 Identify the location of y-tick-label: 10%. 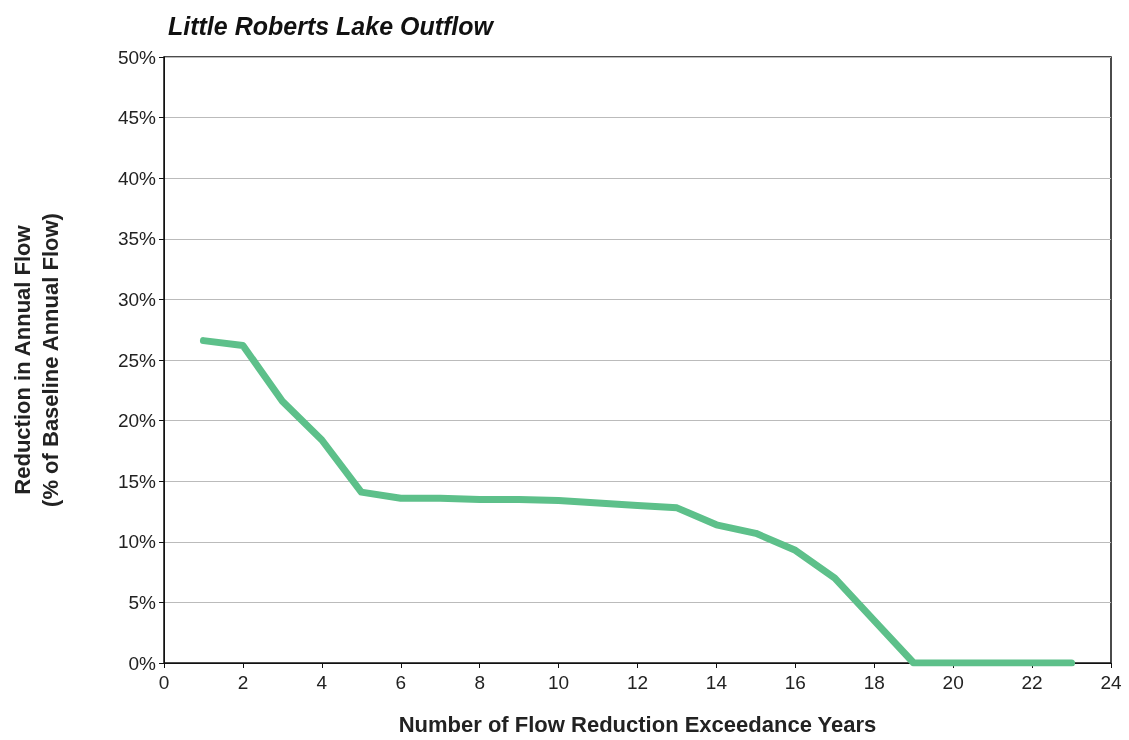
(137, 542).